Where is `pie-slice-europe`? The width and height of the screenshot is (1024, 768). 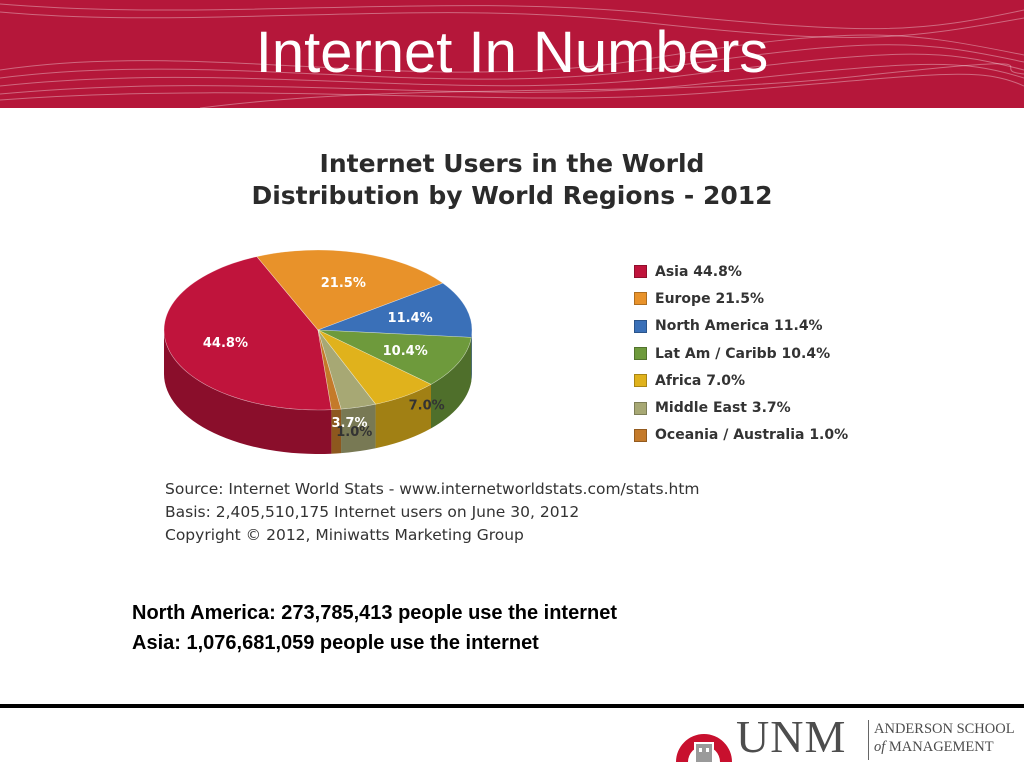 pie-slice-europe is located at coordinates (350, 290).